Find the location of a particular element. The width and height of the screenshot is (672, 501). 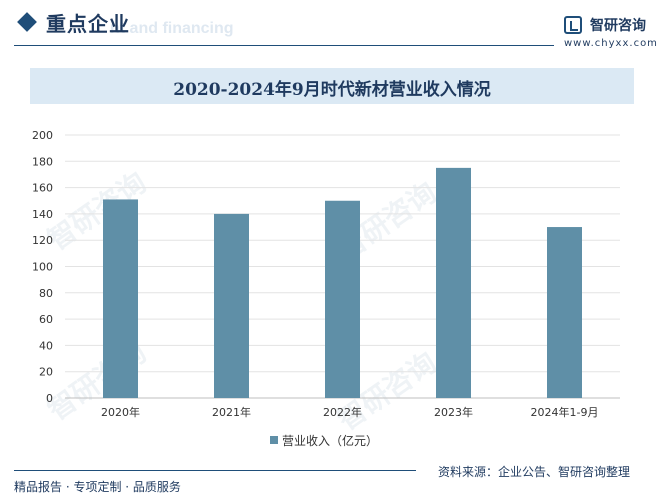

header: nt and financing 重点企业 智研咨询 www.chyxx.com is located at coordinates (336, 28).